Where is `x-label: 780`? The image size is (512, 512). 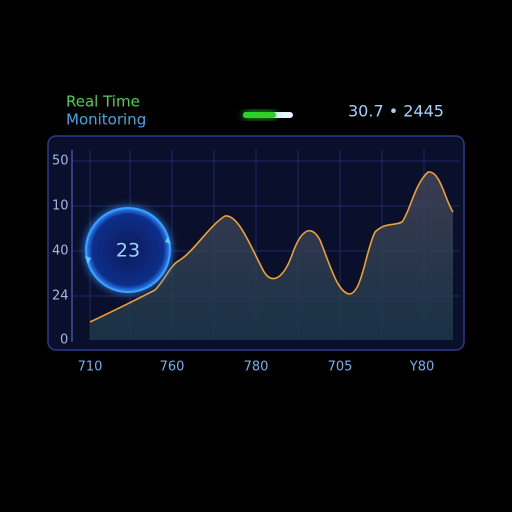
x-label: 780 is located at coordinates (256, 367).